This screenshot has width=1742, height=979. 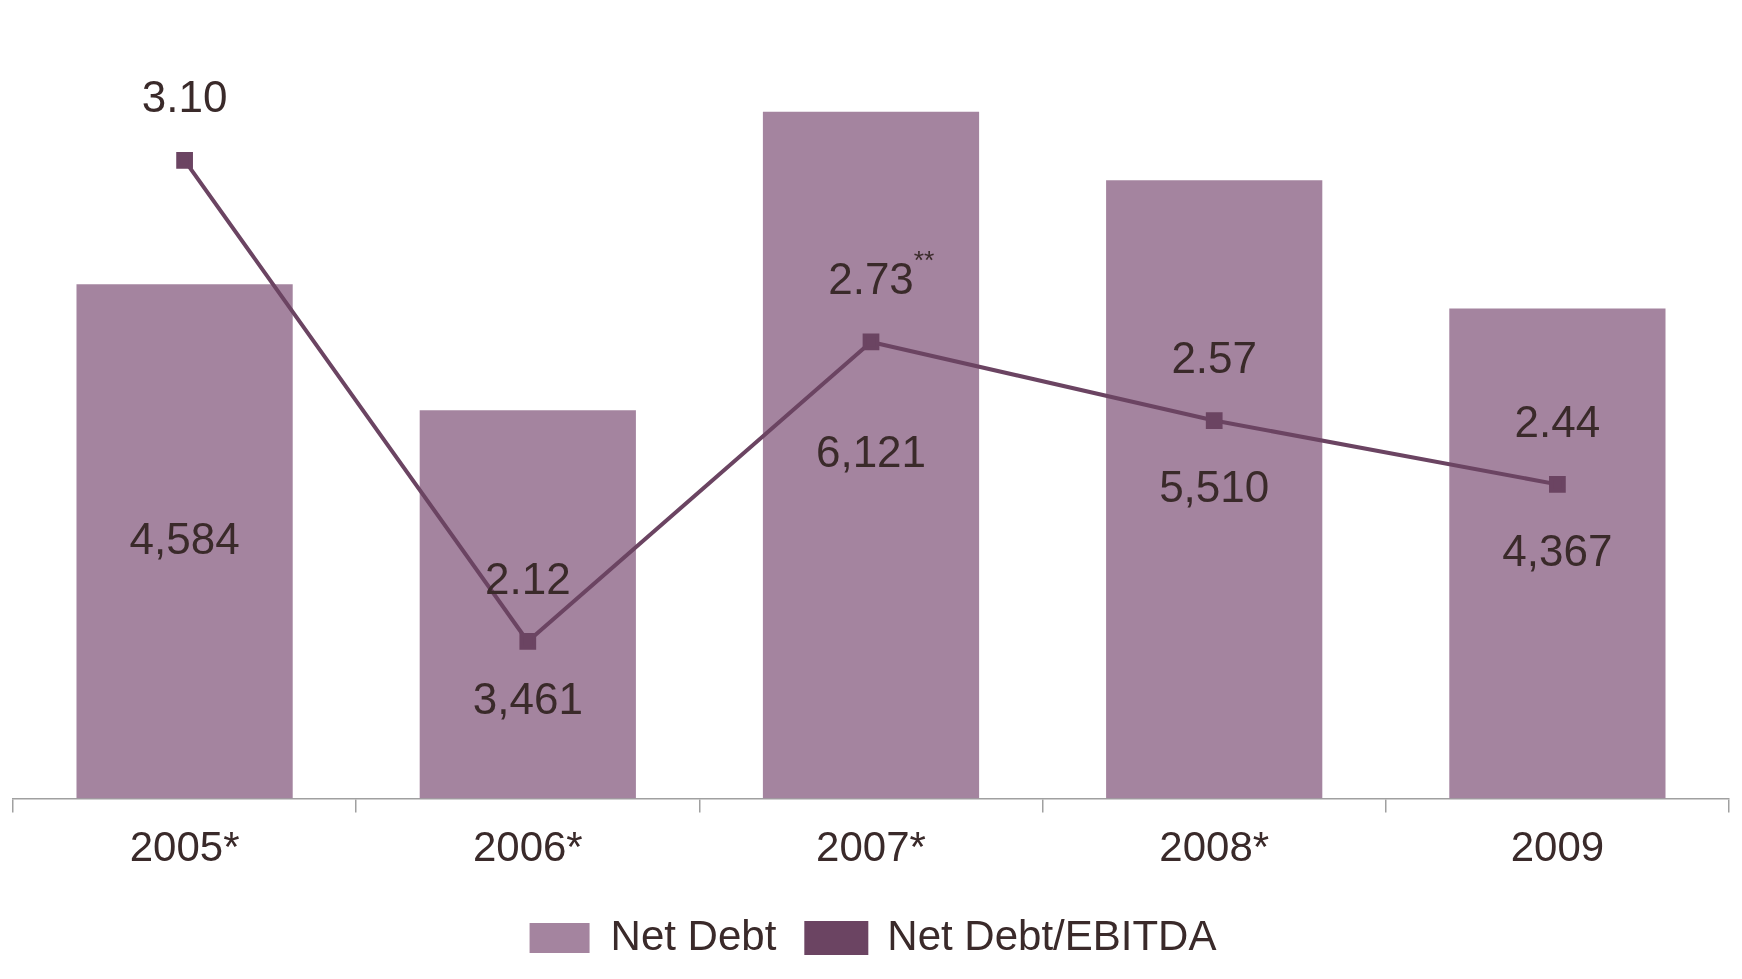 I want to click on data-label: 2.44, so click(x=1557, y=421).